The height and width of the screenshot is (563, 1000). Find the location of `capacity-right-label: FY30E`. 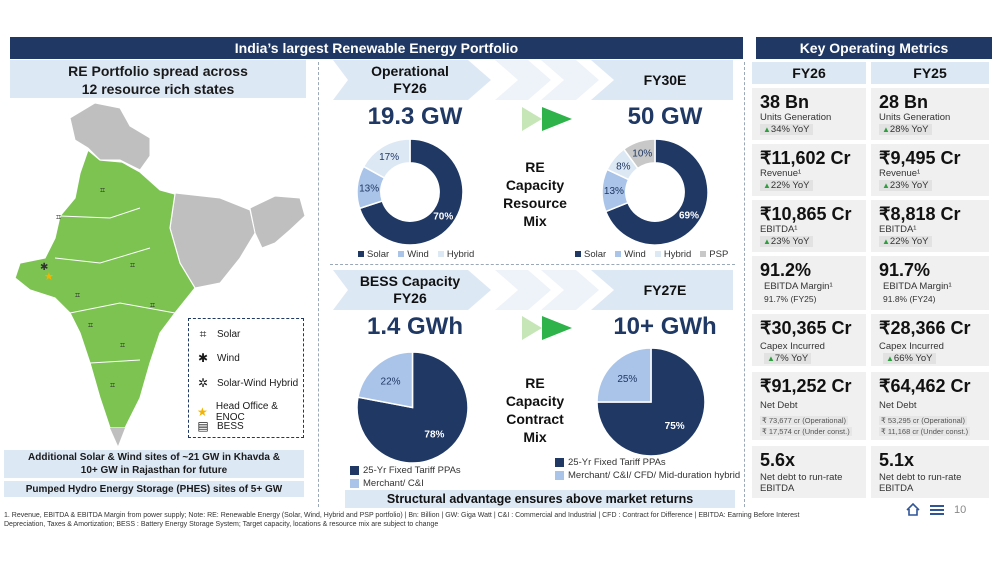

capacity-right-label: FY30E is located at coordinates (665, 80).